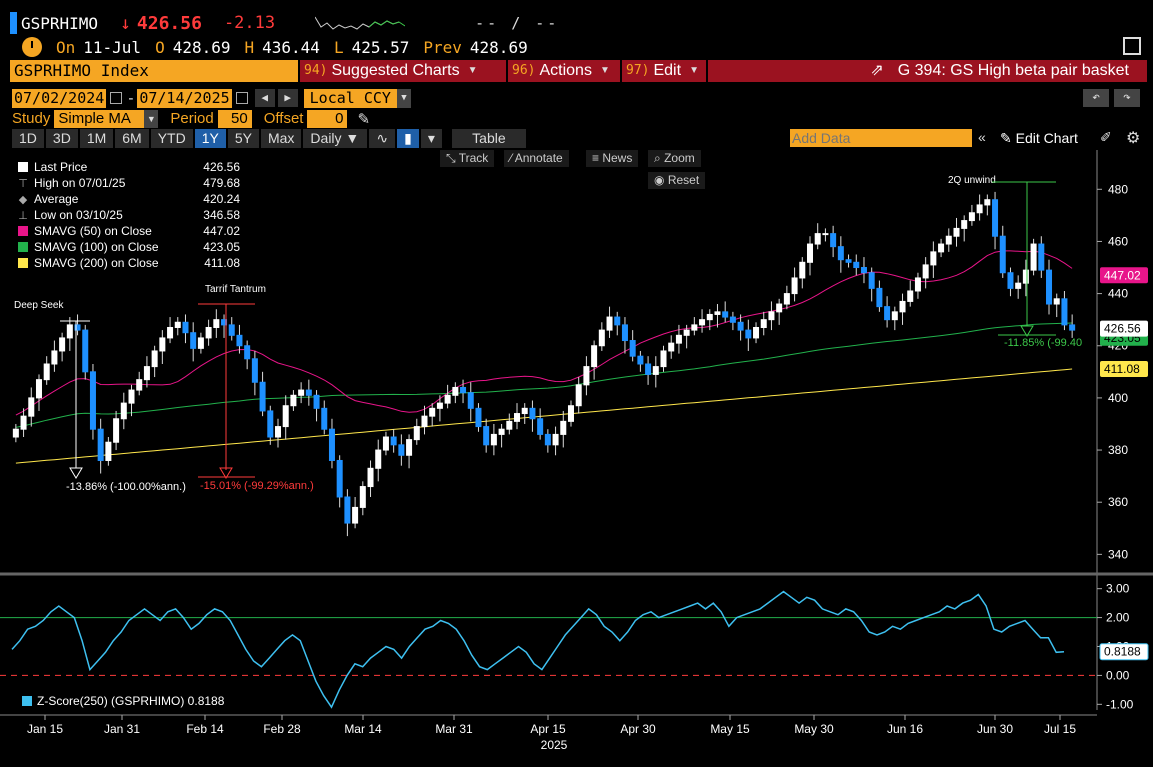  I want to click on legend-value: 423.05, so click(221, 247).